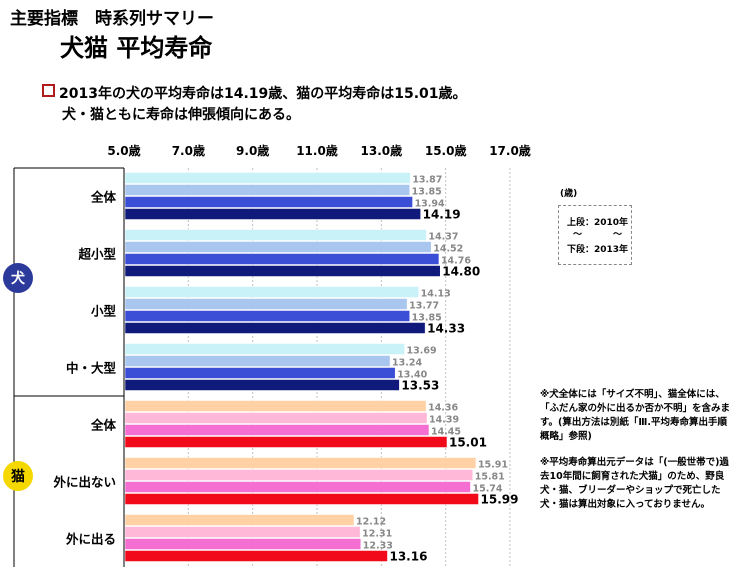 This screenshot has width=736, height=574. Describe the element at coordinates (446, 329) in the screenshot. I see `data-label: 14.33` at that location.